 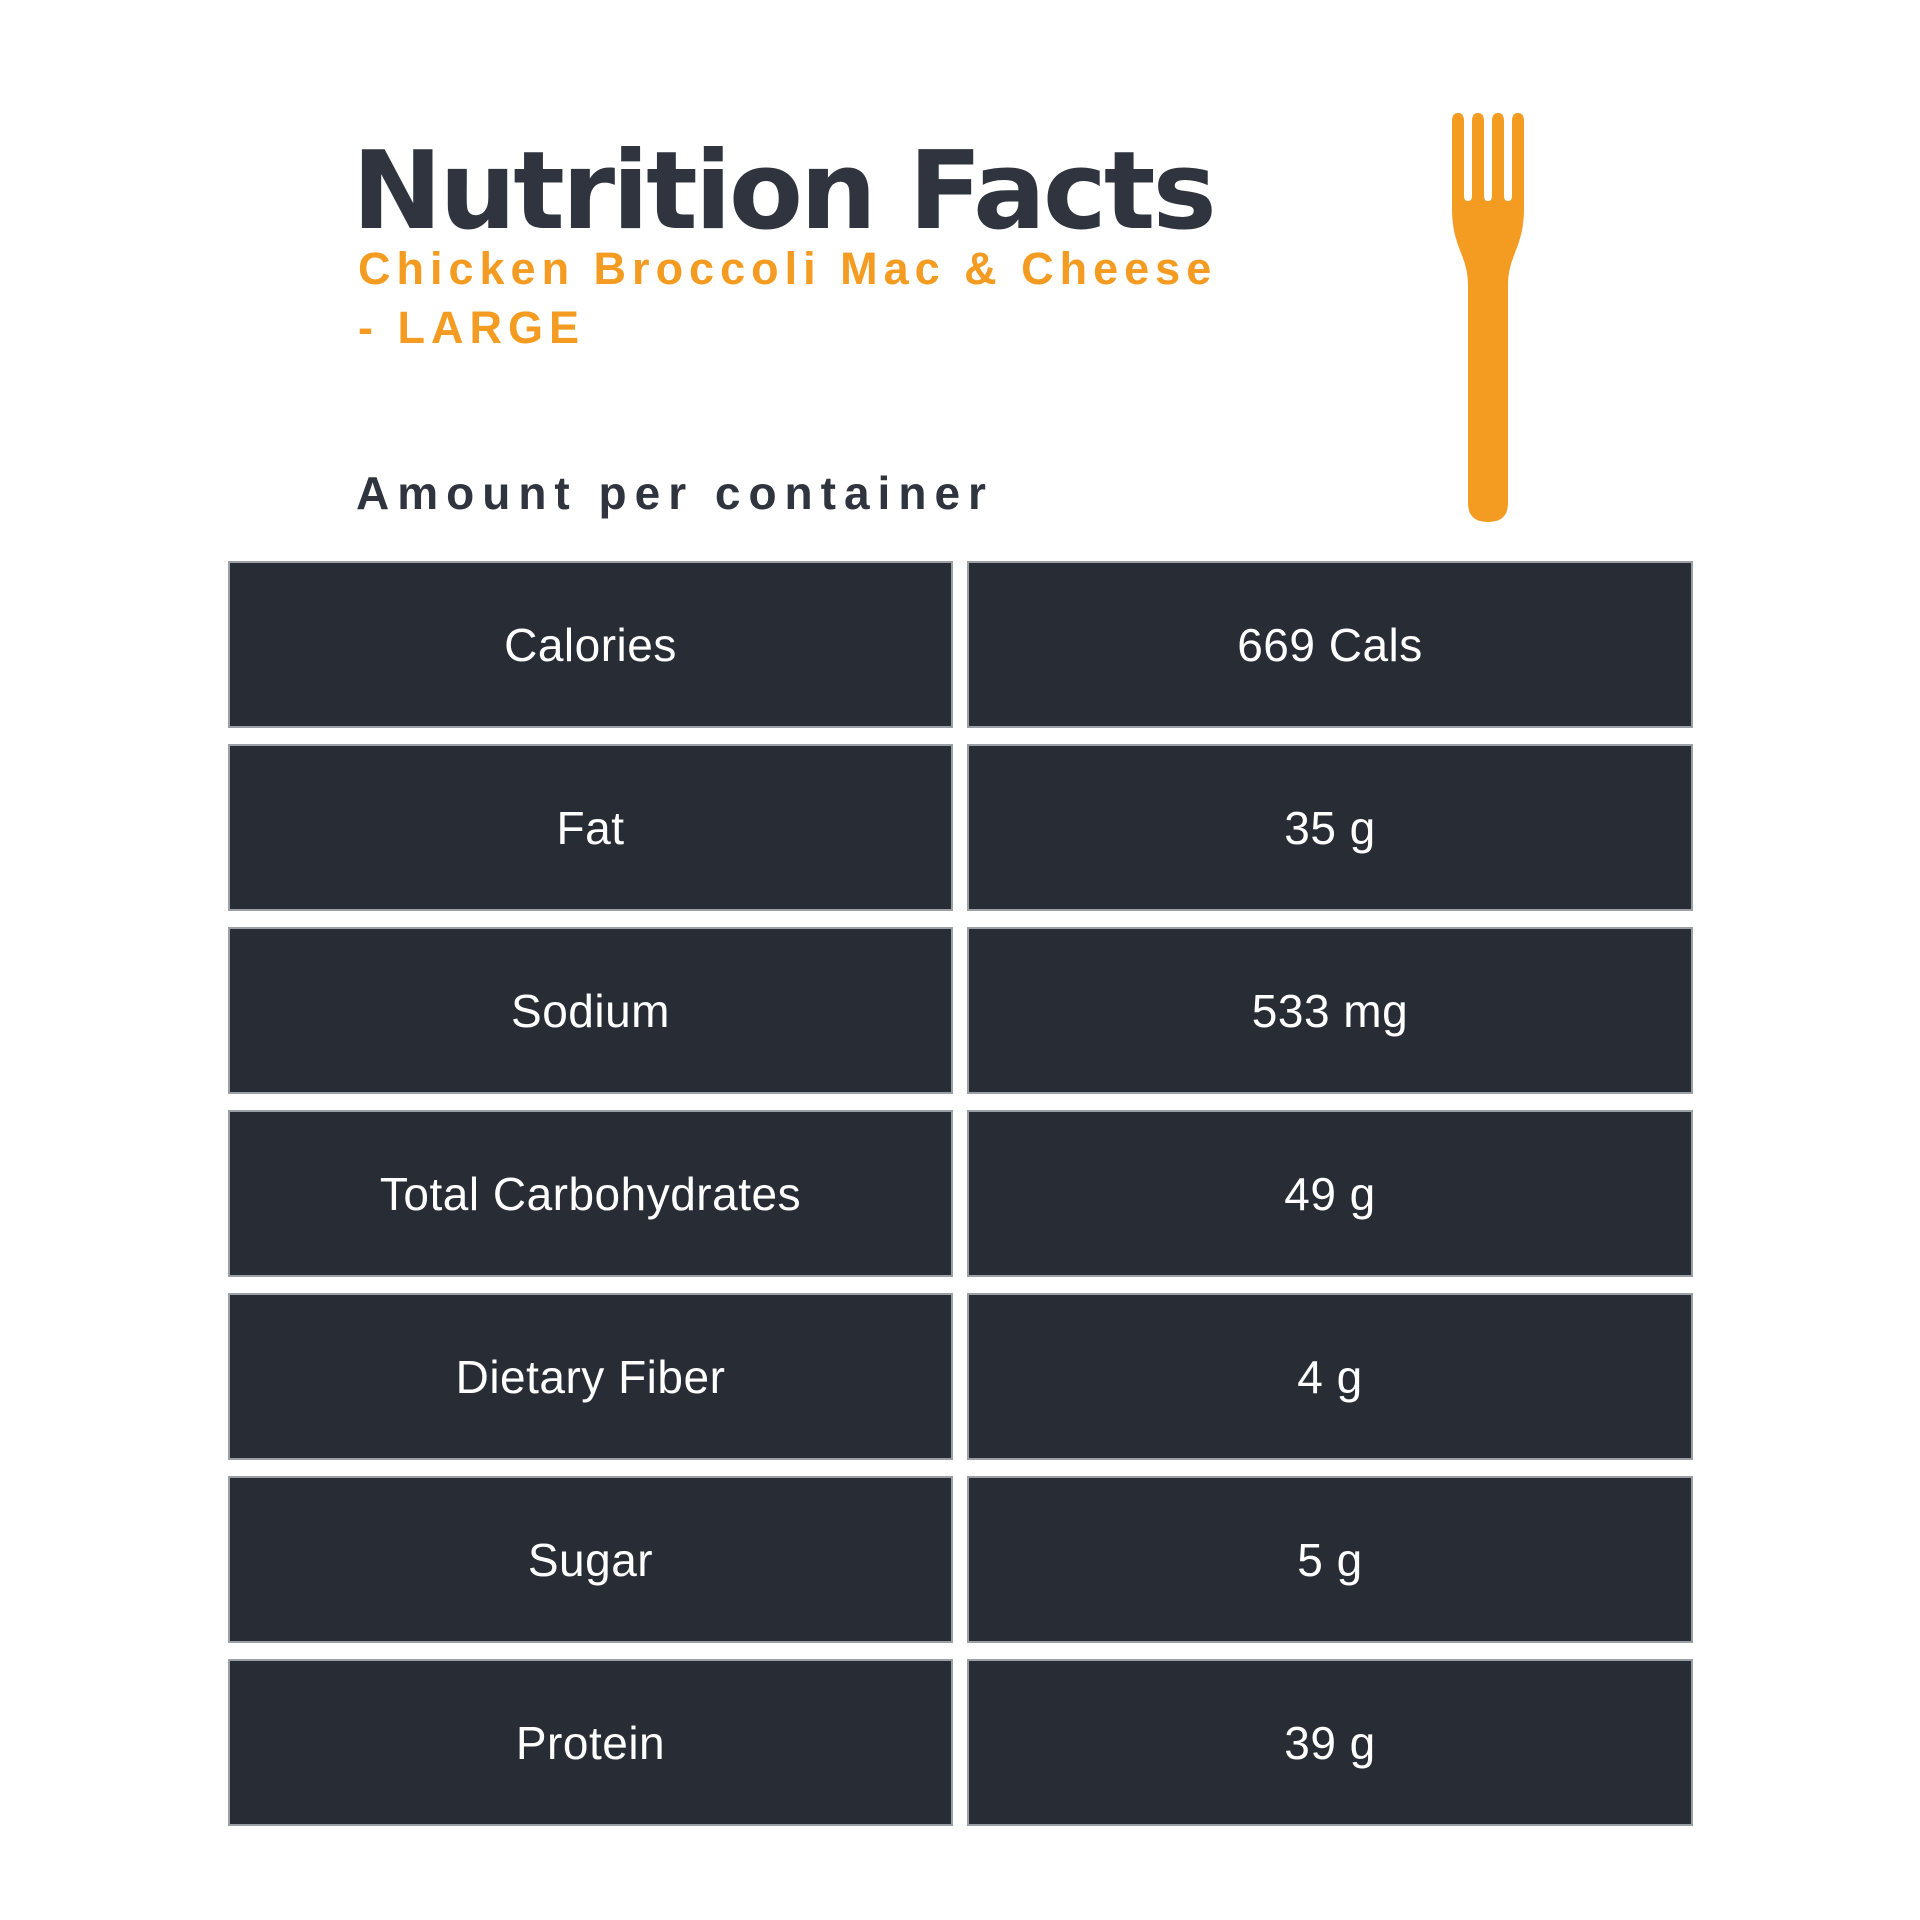 What do you see at coordinates (590, 1742) in the screenshot?
I see `nutrient-label-cell: Protein` at bounding box center [590, 1742].